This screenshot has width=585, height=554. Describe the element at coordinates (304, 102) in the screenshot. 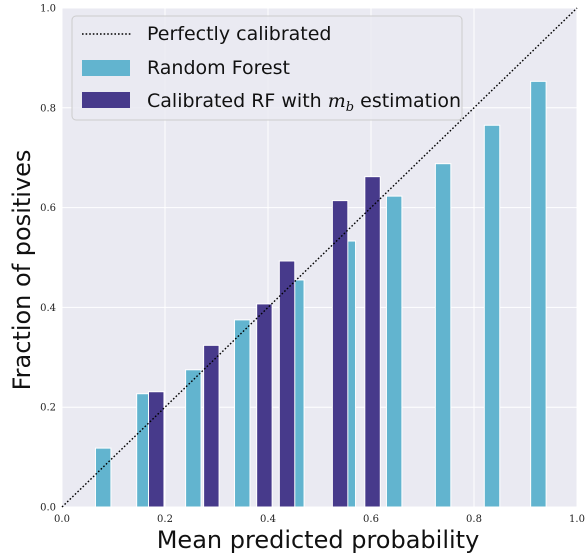

I see `legend-label-calibrated-rf: Calibrated RF with mb estimation` at that location.